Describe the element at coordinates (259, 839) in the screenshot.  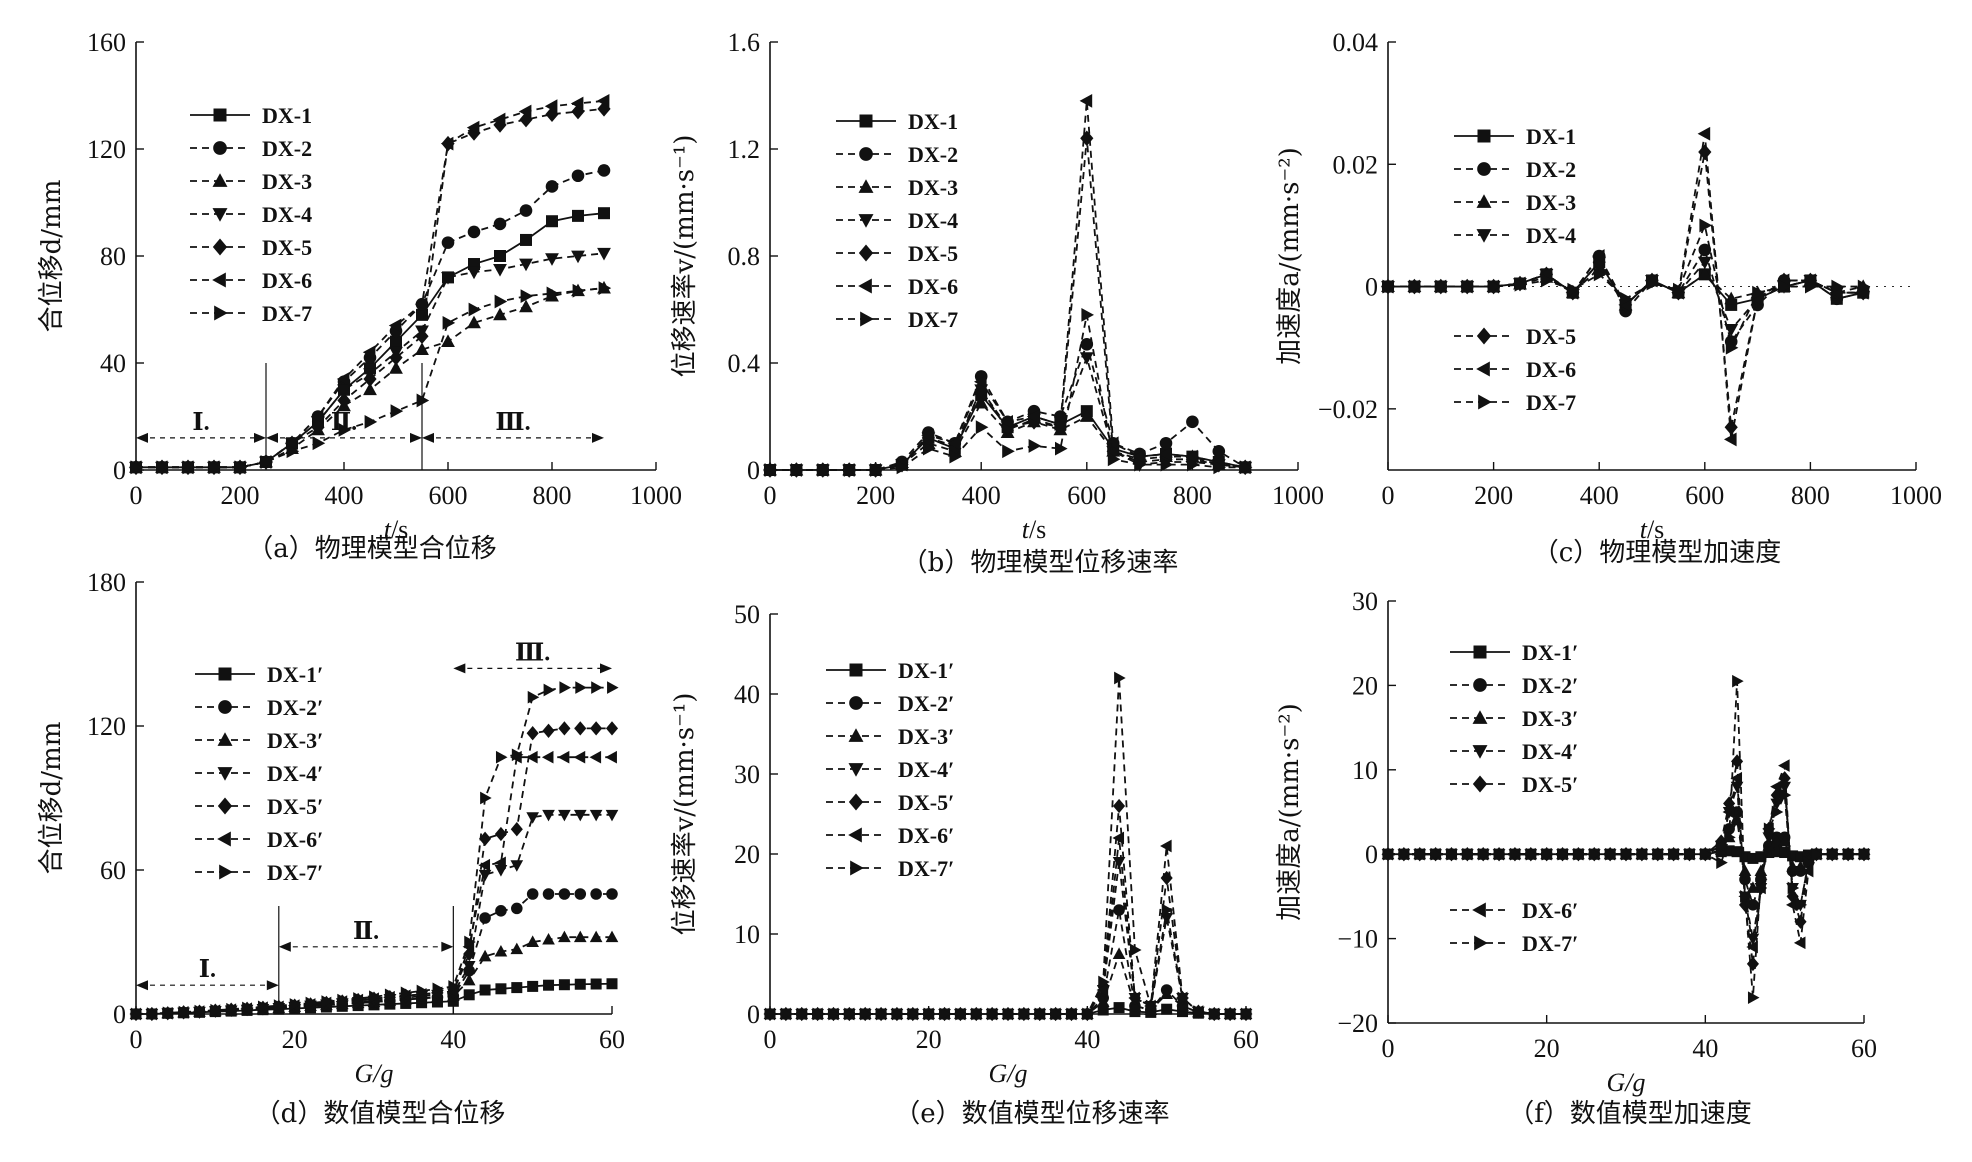
I see `legend-entry: DX-6′` at that location.